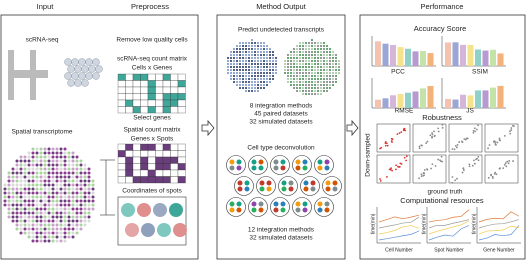  I want to click on header: Performance, so click(442, 6).